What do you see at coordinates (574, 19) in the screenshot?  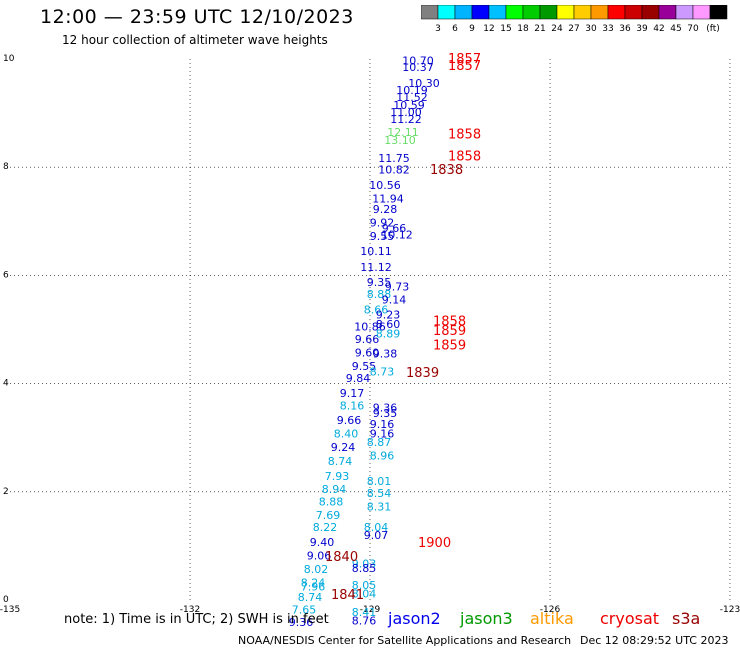 I see `color-legend: 3 6 9 12 15 18 21 24 27 30 33 36 39 42 45 70 (ft)` at bounding box center [574, 19].